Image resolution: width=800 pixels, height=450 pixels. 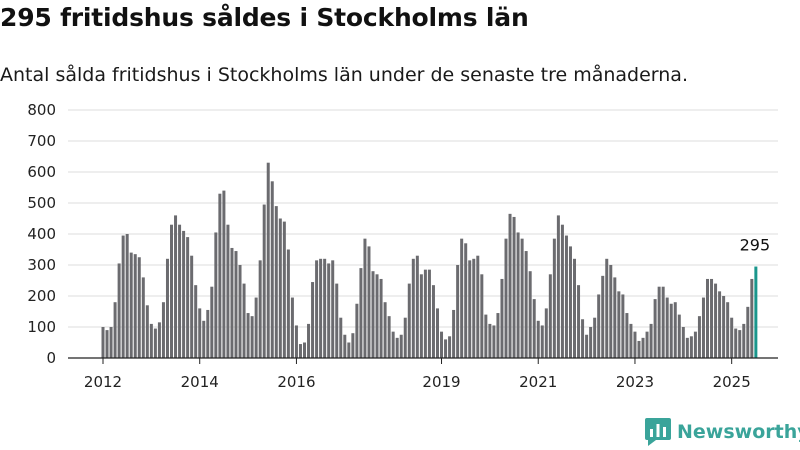 I want to click on y-tick-label-100: 100, so click(x=41, y=327).